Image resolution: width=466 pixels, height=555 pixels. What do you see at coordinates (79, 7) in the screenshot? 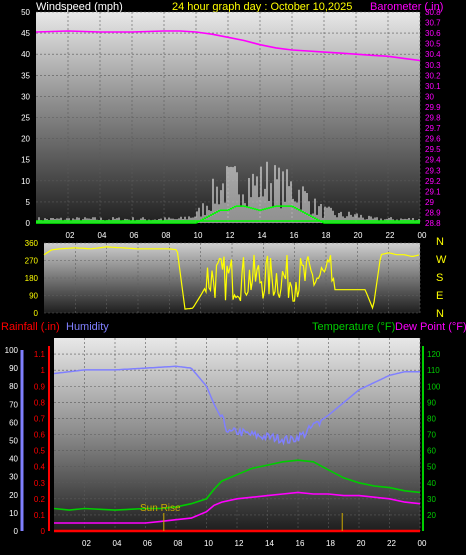
I see `wind-axis-label: Windspeed (mph)` at bounding box center [79, 7].